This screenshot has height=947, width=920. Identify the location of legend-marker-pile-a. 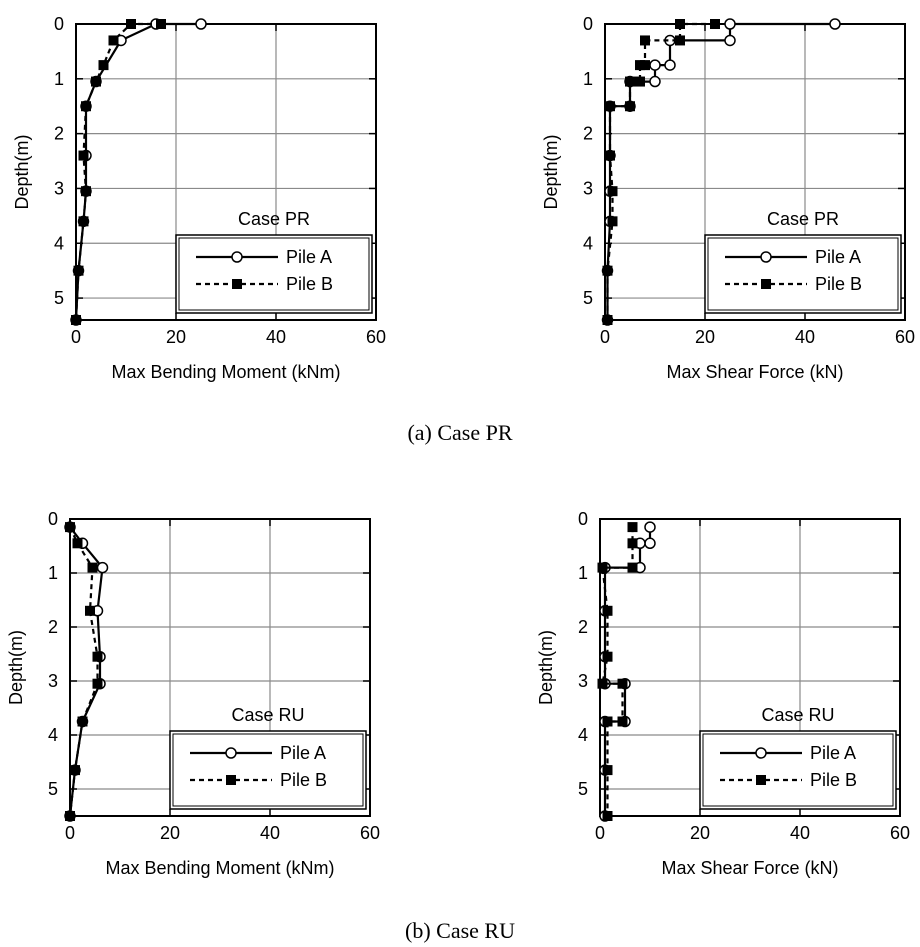
(761, 753).